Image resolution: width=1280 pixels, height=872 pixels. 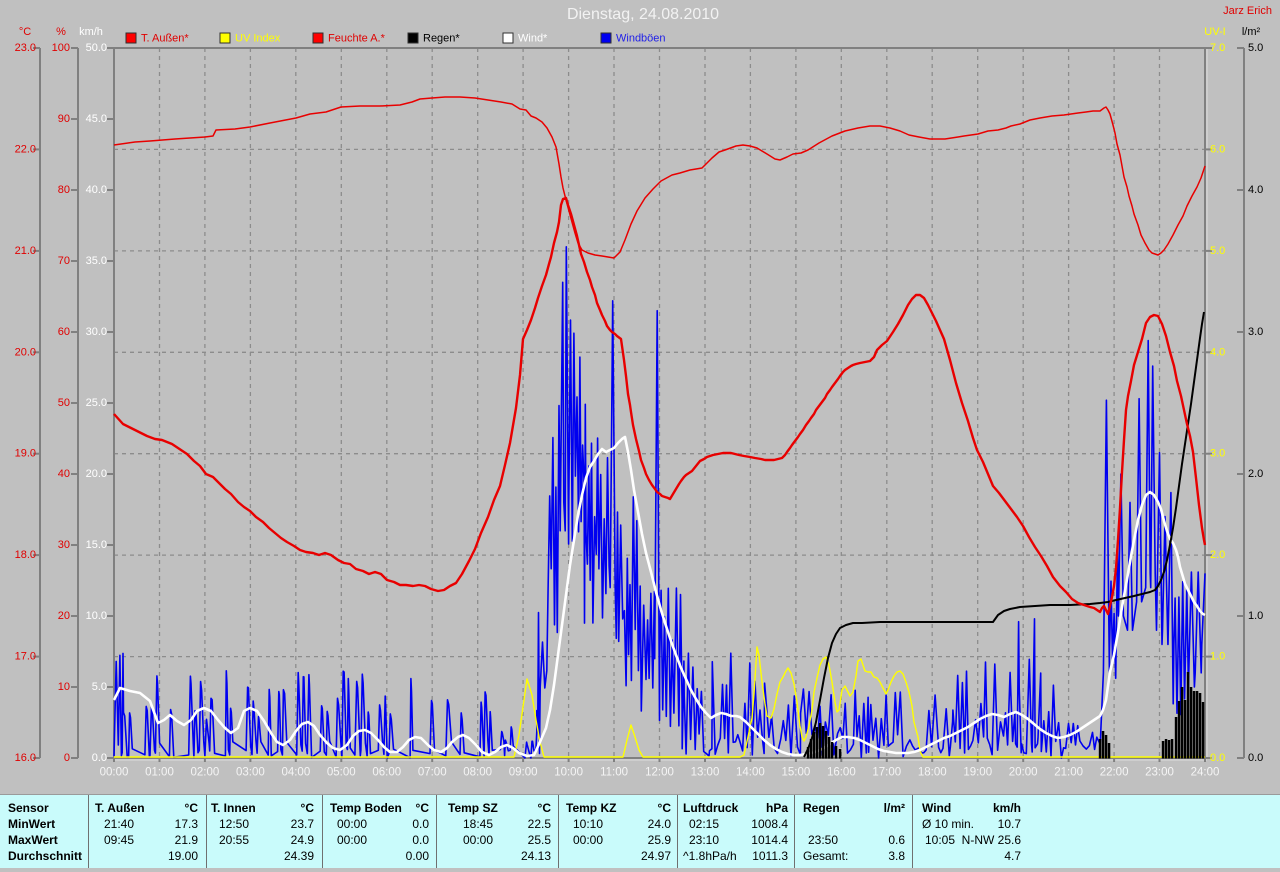 I want to click on svg-text: 12:00, so click(x=659, y=773).